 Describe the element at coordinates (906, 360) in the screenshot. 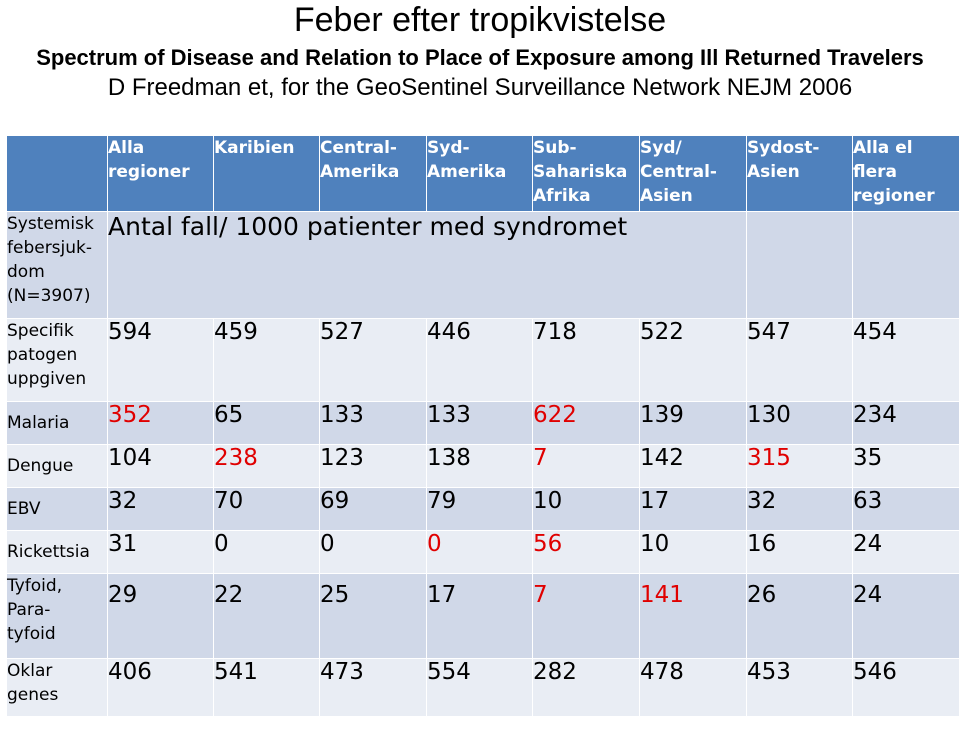

I see `table-cell: 454` at that location.